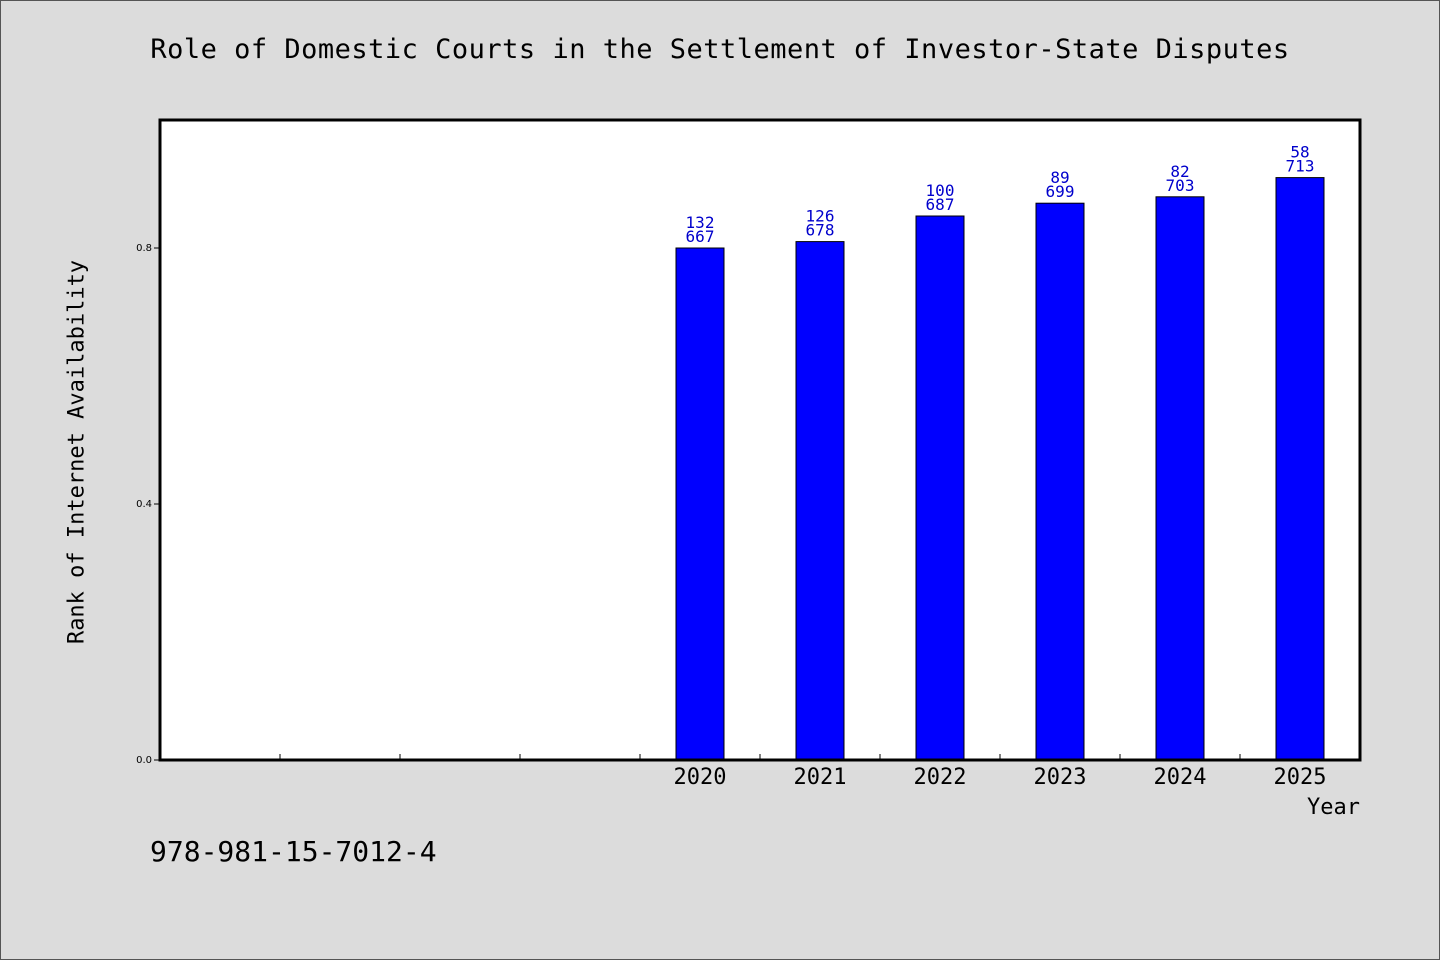 The height and width of the screenshot is (960, 1440). What do you see at coordinates (1300, 469) in the screenshot?
I see `bar-2025` at bounding box center [1300, 469].